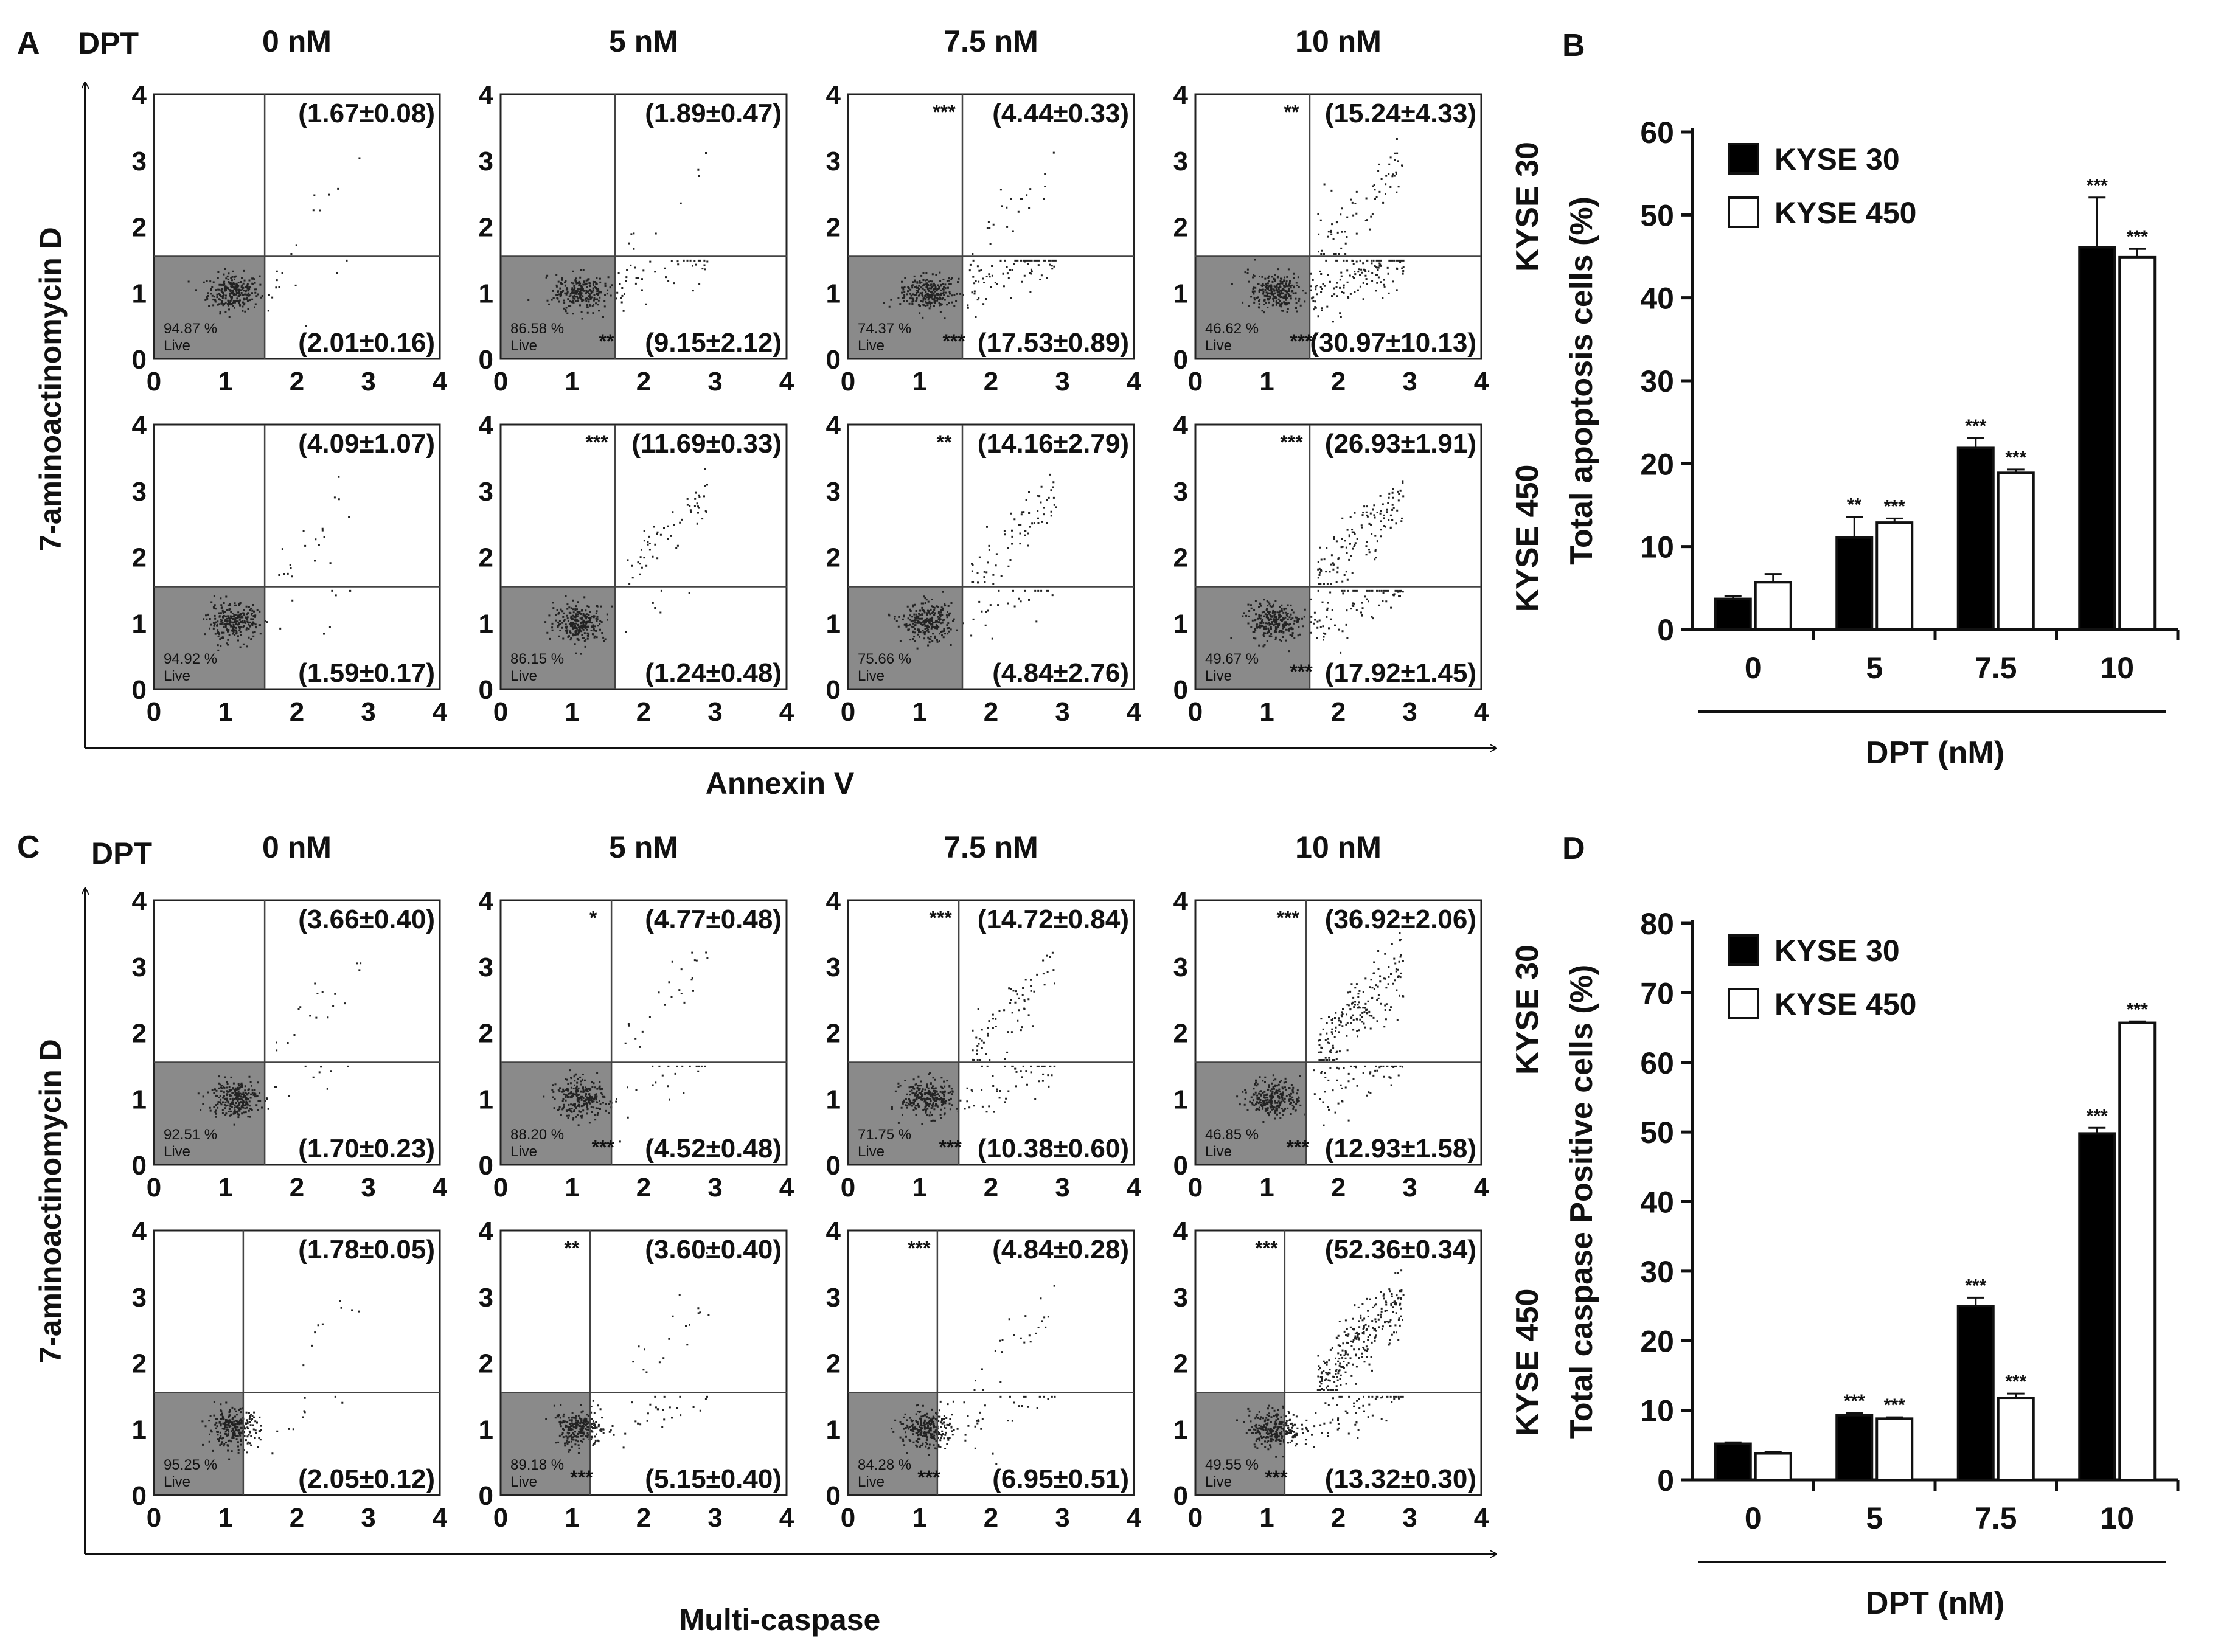  What do you see at coordinates (537, 659) in the screenshot?
I see `live-percentage: 86.15 %` at bounding box center [537, 659].